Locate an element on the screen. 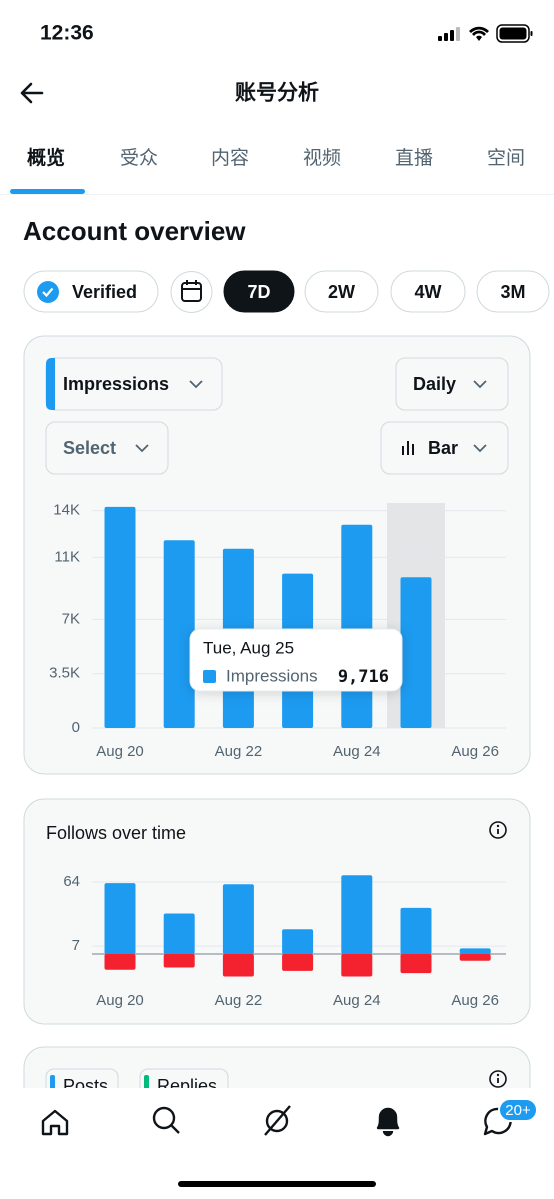  interval-dropdown is located at coordinates (452, 384).